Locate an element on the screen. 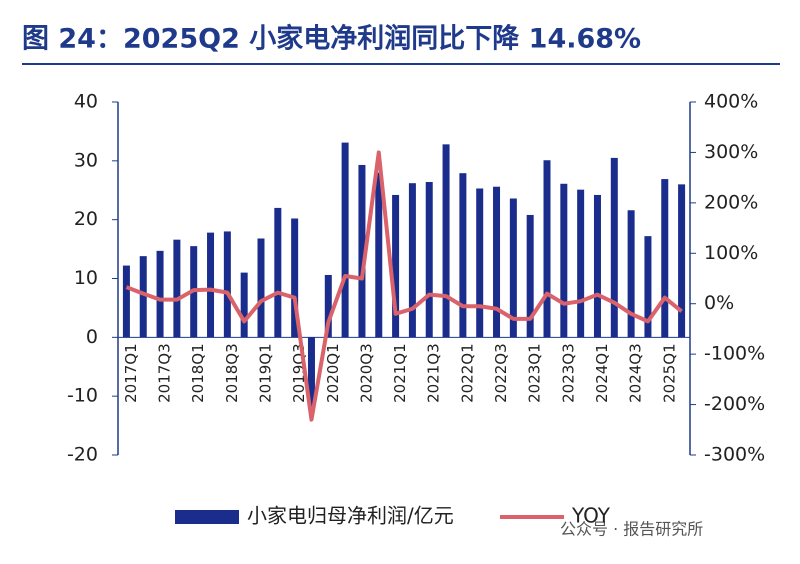 The image size is (800, 564). y-tick-label: 30 is located at coordinates (86, 160).